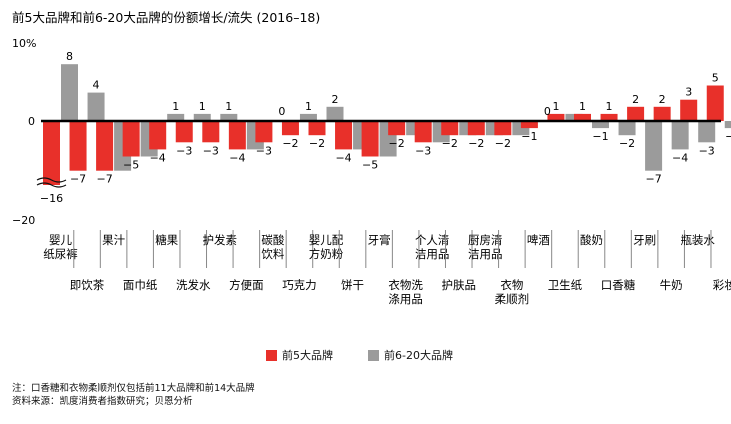 This screenshot has height=424, width=731. What do you see at coordinates (271, 355) in the screenshot?
I see `legend-swatch-top5` at bounding box center [271, 355].